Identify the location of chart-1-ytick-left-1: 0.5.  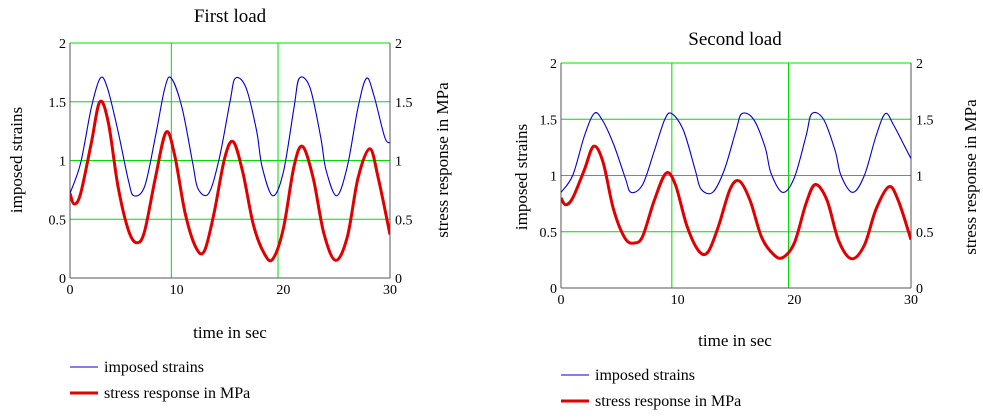
(58, 220).